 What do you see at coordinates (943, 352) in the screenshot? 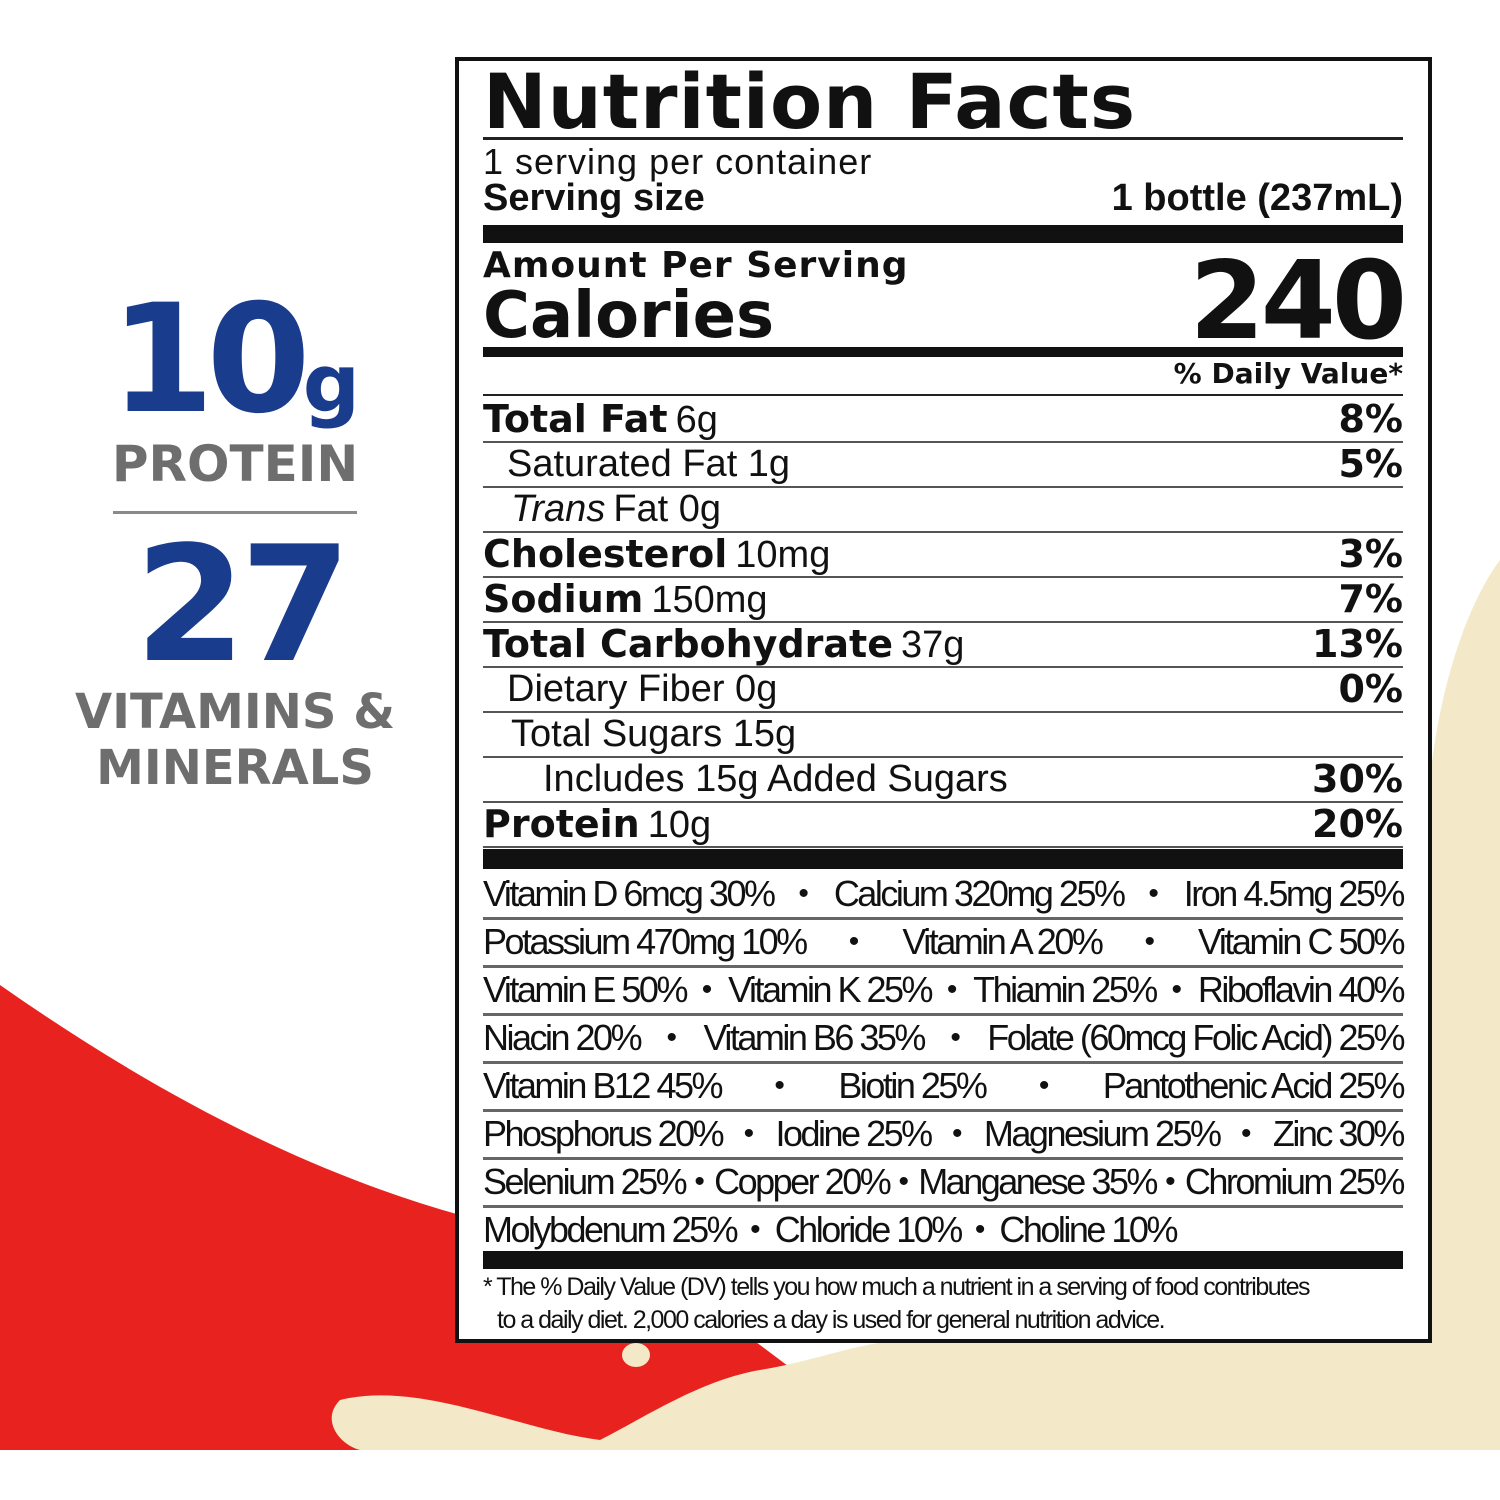
I see `medium-rule` at bounding box center [943, 352].